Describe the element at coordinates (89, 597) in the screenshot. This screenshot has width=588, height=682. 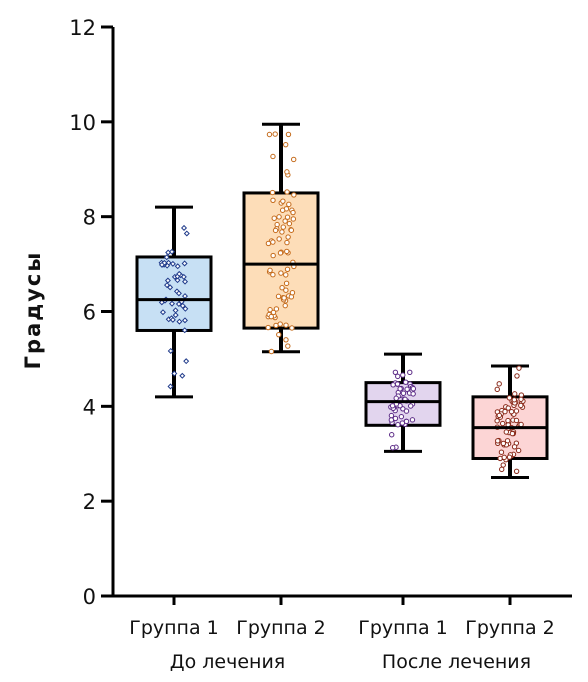
I see `y-tick-label: 0` at that location.